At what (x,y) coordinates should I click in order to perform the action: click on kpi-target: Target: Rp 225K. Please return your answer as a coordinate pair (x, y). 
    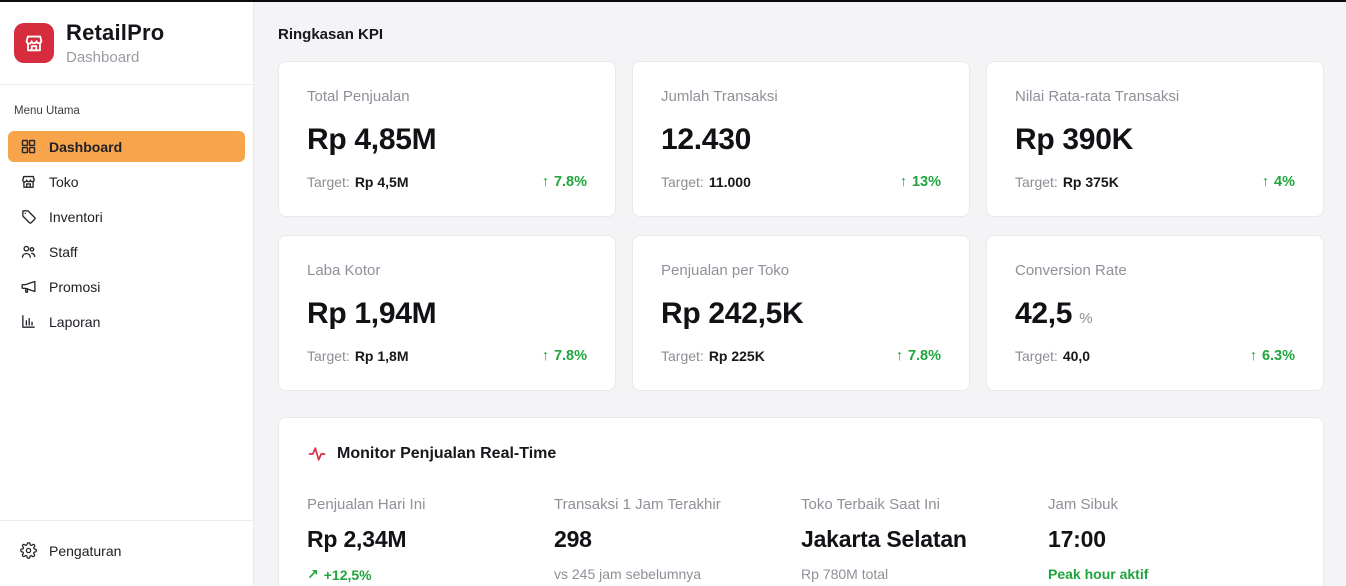
    Looking at the image, I should click on (713, 356).